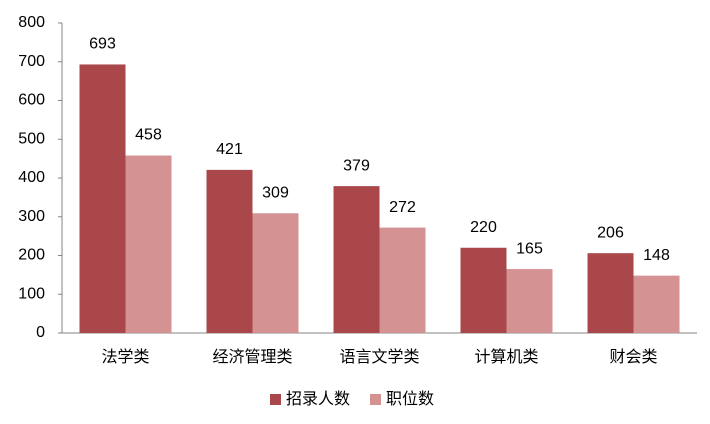 This screenshot has width=710, height=424. Describe the element at coordinates (402, 207) in the screenshot. I see `data-label: 272` at that location.